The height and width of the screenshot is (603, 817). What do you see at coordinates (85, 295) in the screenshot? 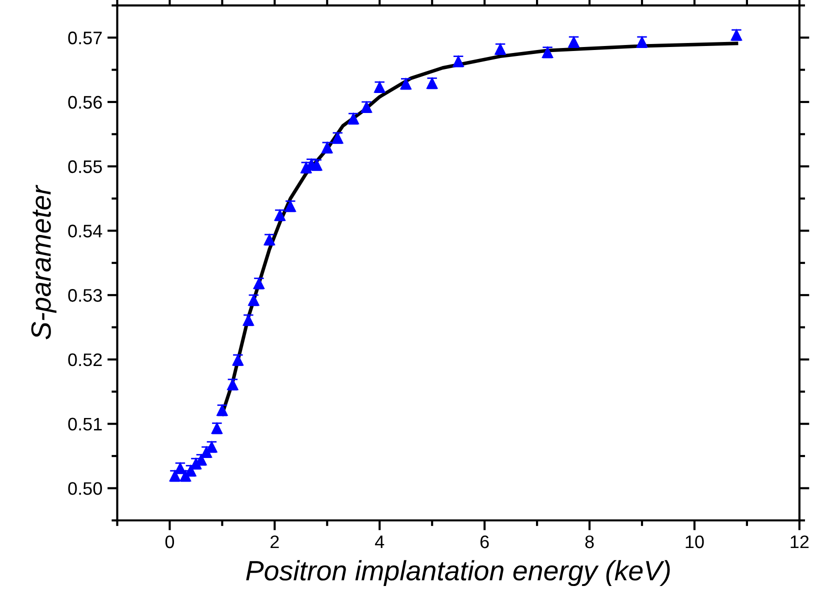
I see `y-tick-label: 0.53` at bounding box center [85, 295].